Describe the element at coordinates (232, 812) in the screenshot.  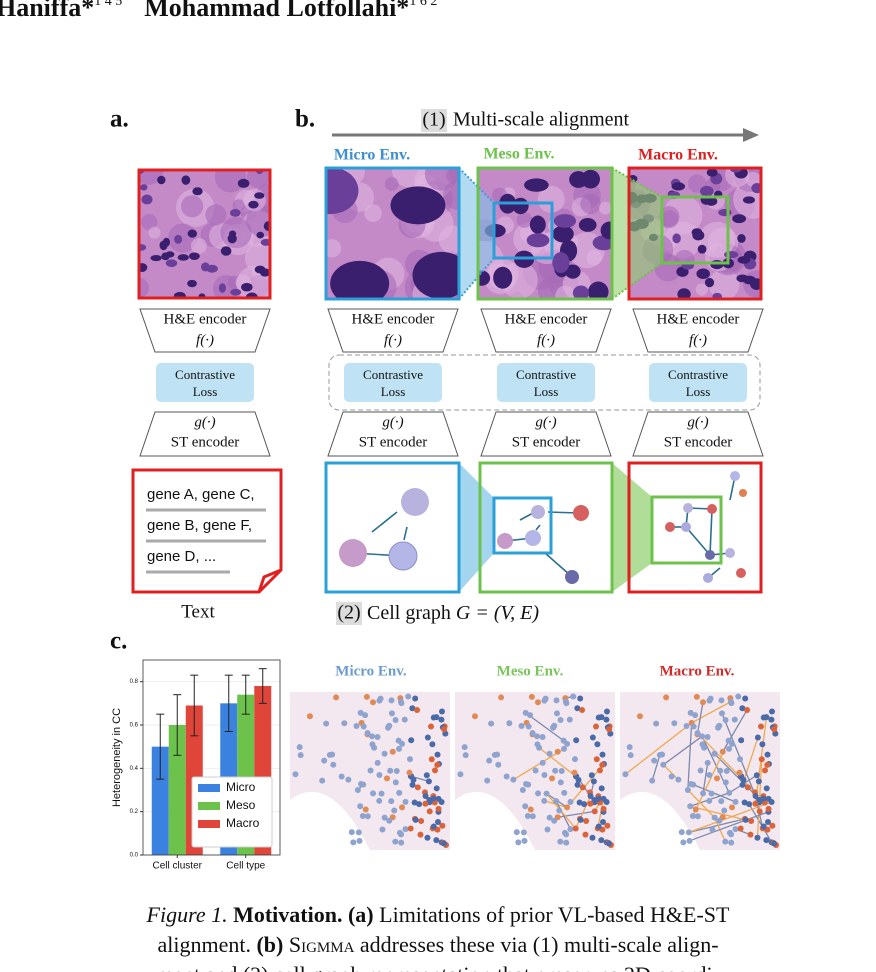
I see `legend-box` at that location.